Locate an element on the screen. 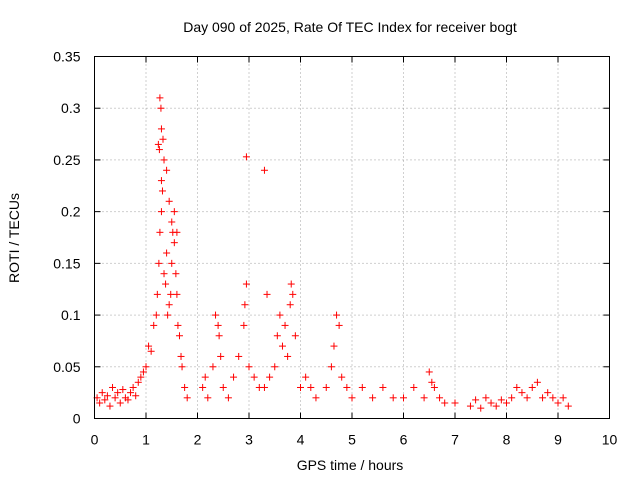 The height and width of the screenshot is (480, 640). x-tick-label: 8 is located at coordinates (507, 440).